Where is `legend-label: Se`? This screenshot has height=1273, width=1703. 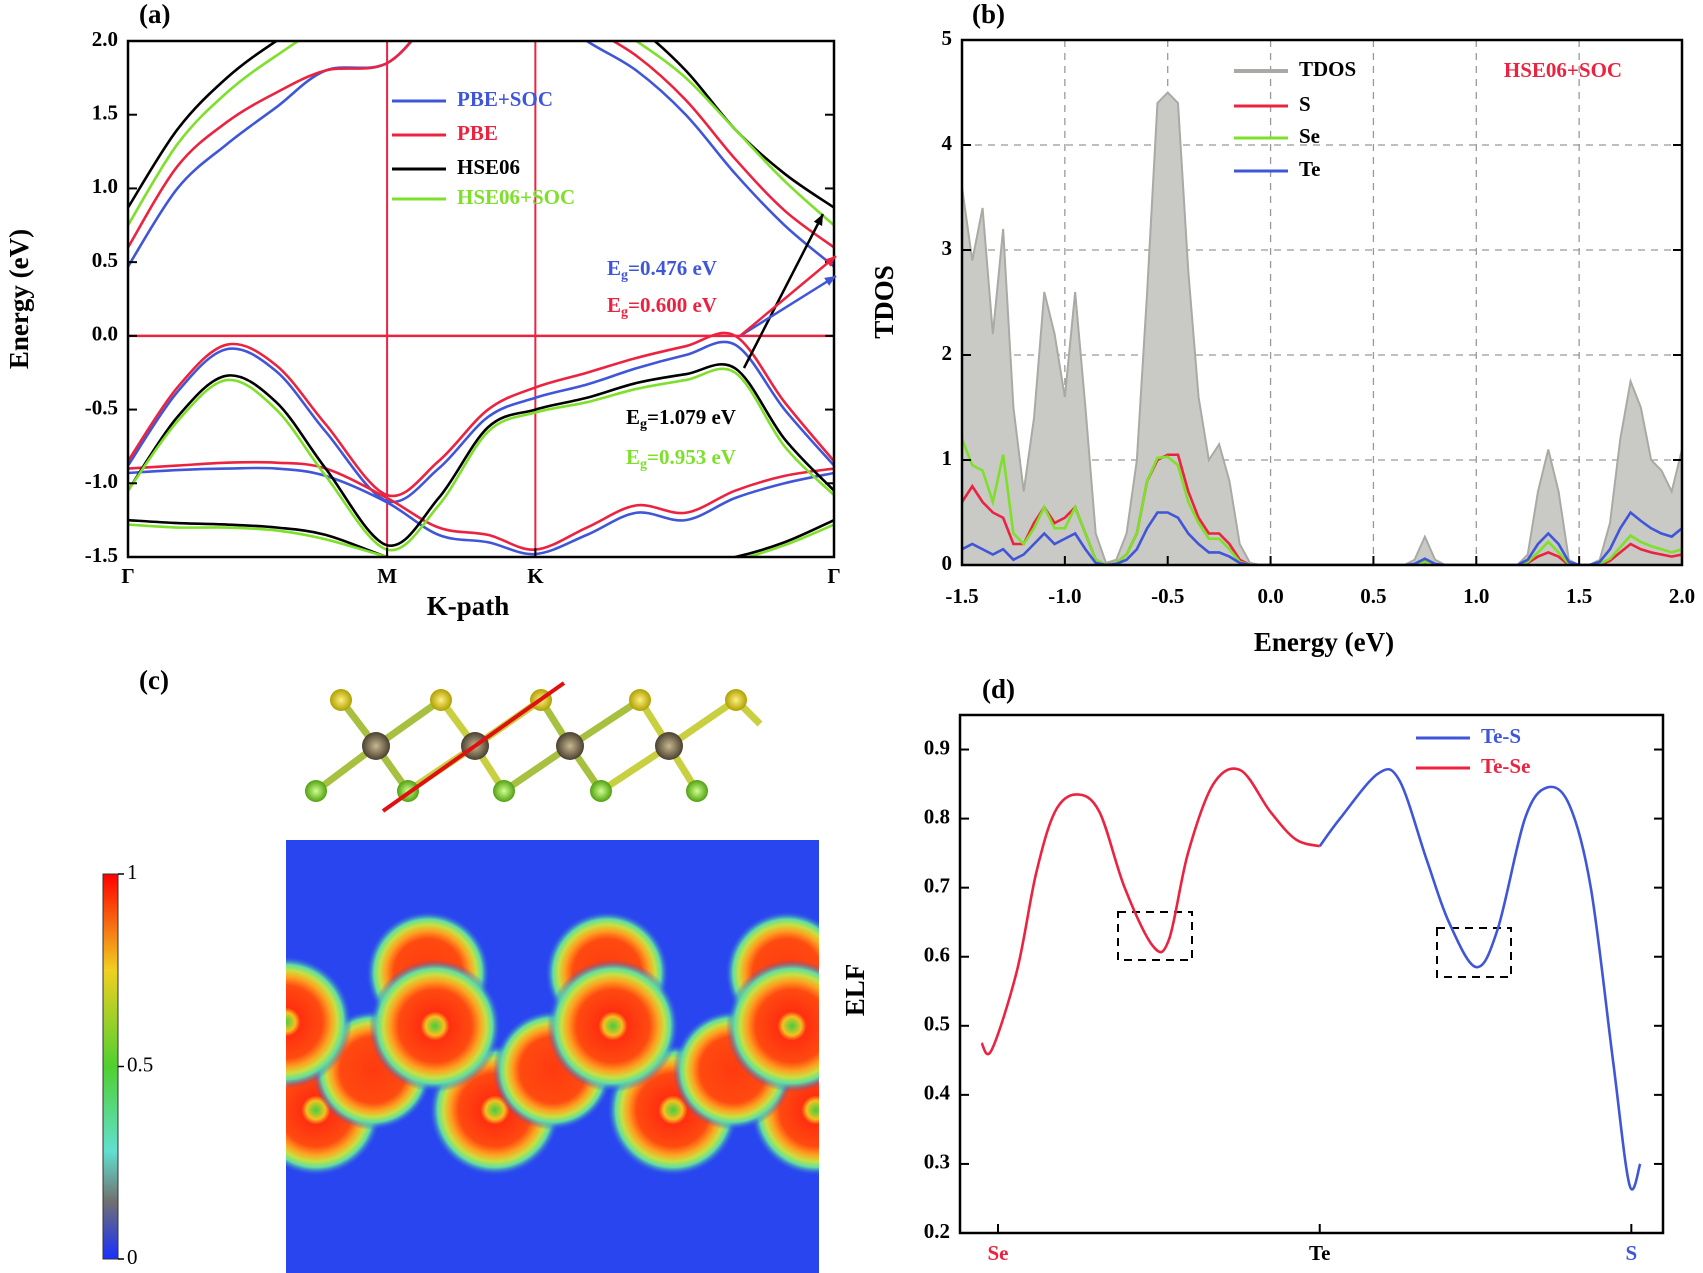
legend-label: Se is located at coordinates (1309, 136).